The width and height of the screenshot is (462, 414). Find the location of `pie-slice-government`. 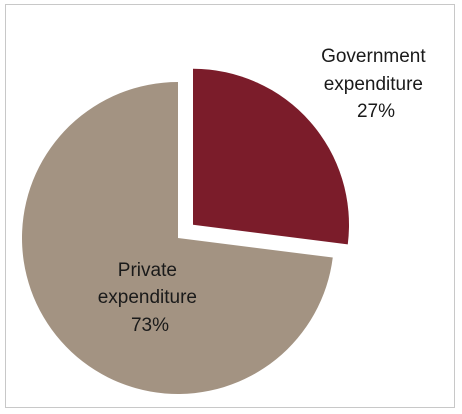

pie-slice-government is located at coordinates (271, 156).